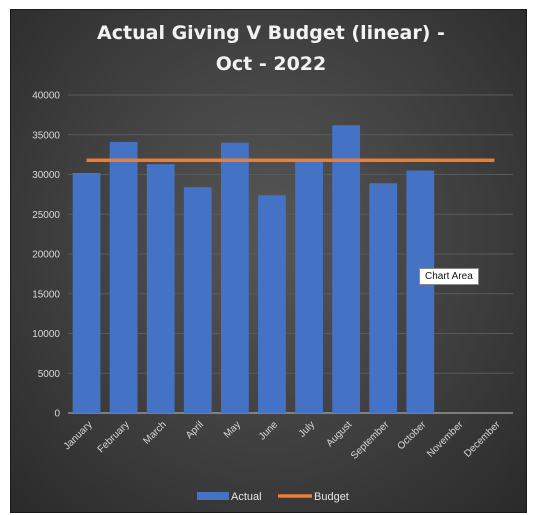 The height and width of the screenshot is (515, 533). Describe the element at coordinates (346, 269) in the screenshot. I see `bar-august` at that location.